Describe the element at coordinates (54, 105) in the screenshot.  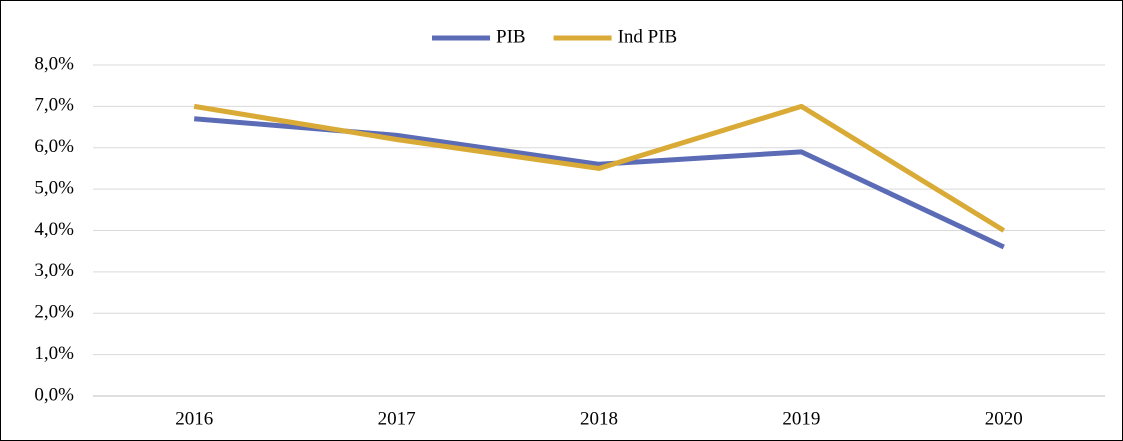
I see `y-tick-label: 7,0%` at that location.